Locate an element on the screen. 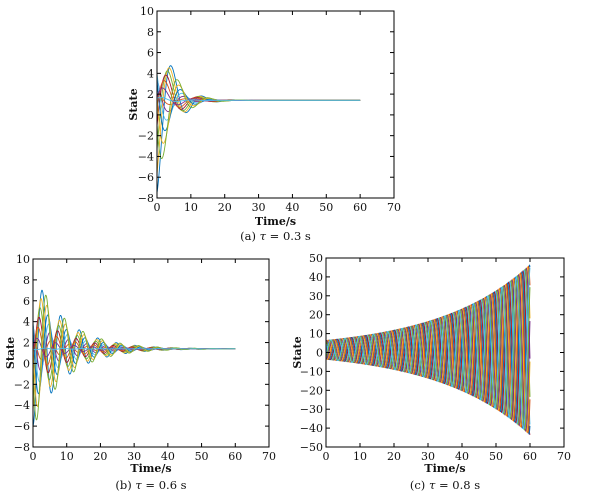  panel-caption: (b) τ = 0.6 s is located at coordinates (150, 485).